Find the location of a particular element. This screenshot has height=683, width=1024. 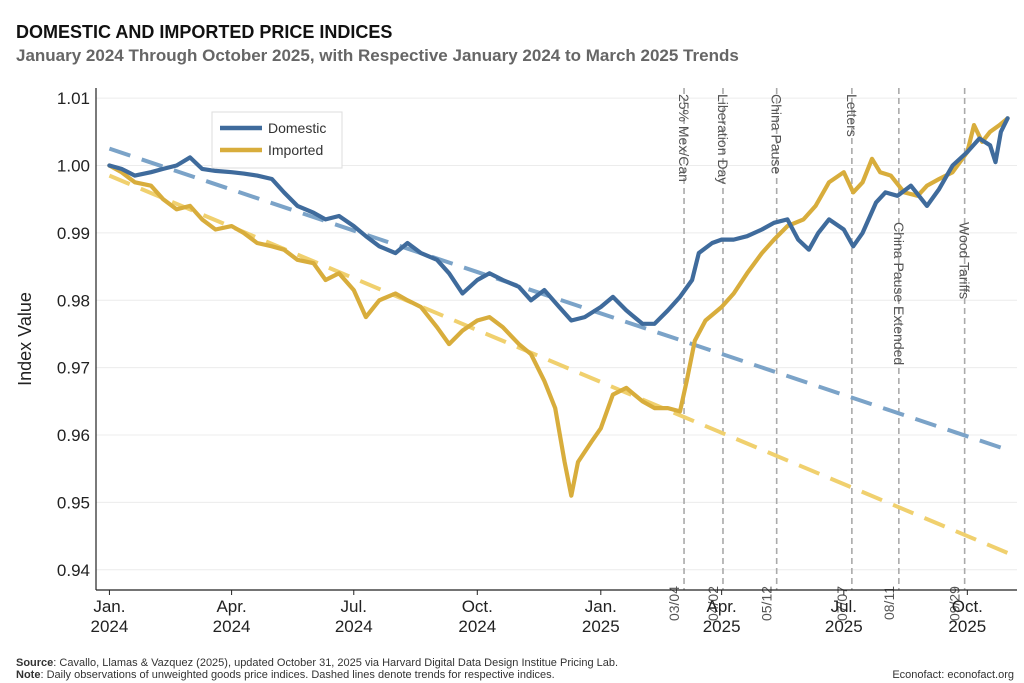

legend-label: Domestic is located at coordinates (297, 128).